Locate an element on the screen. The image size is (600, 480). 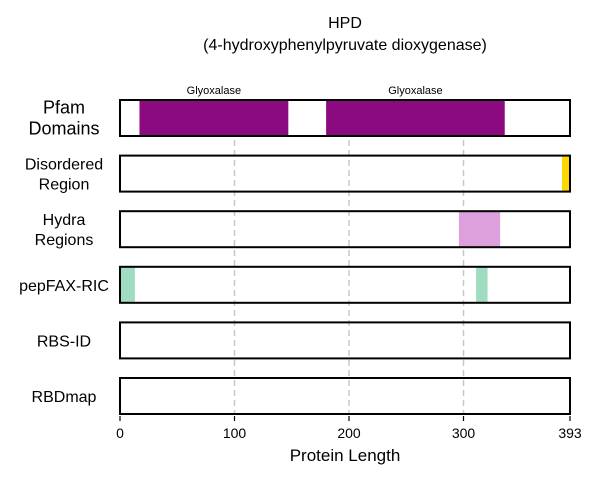
track-label: RBDmap is located at coordinates (64, 397).